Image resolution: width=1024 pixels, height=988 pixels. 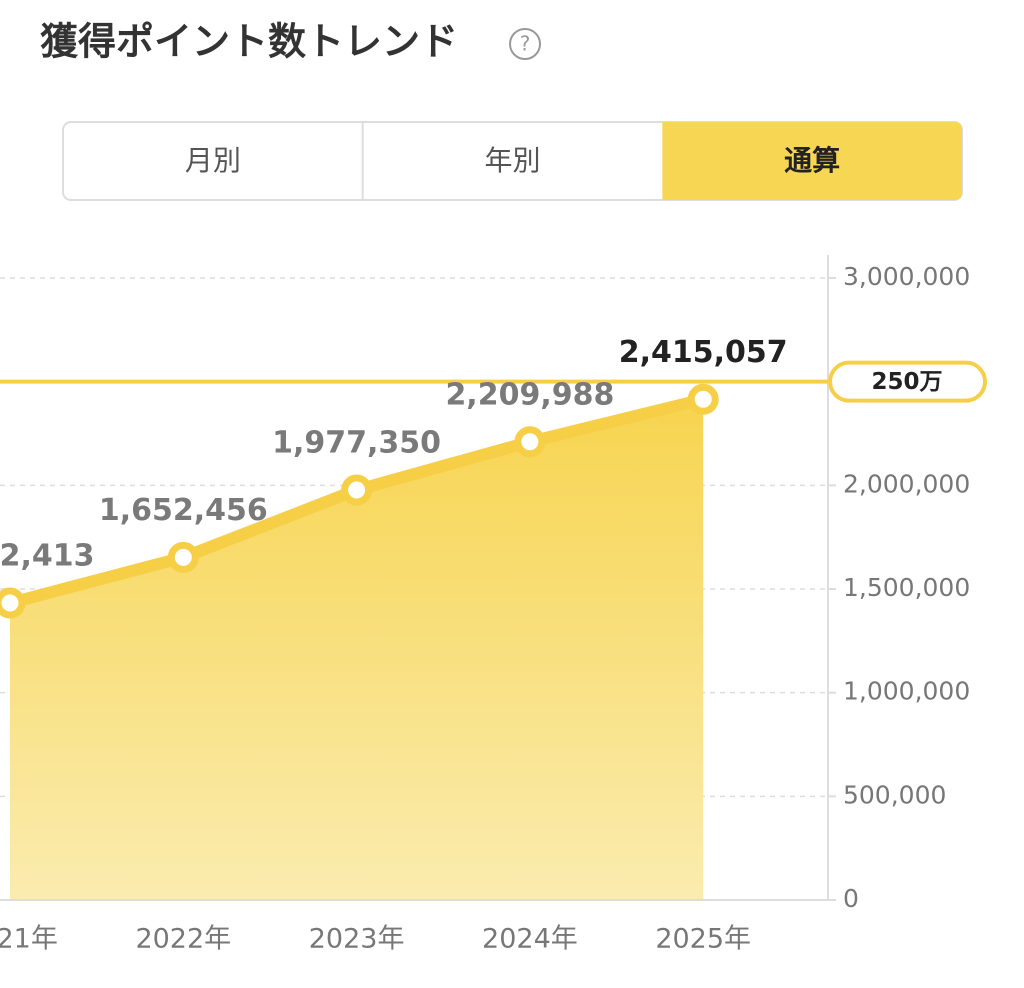 What do you see at coordinates (183, 939) in the screenshot?
I see `x-tick-label: 2022年` at bounding box center [183, 939].